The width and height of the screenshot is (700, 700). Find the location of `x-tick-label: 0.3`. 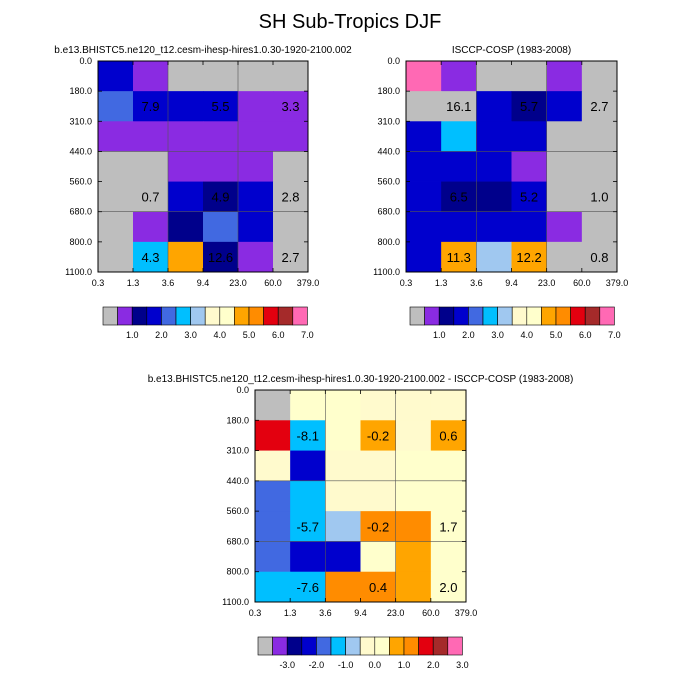

x-tick-label: 0.3 is located at coordinates (98, 283).